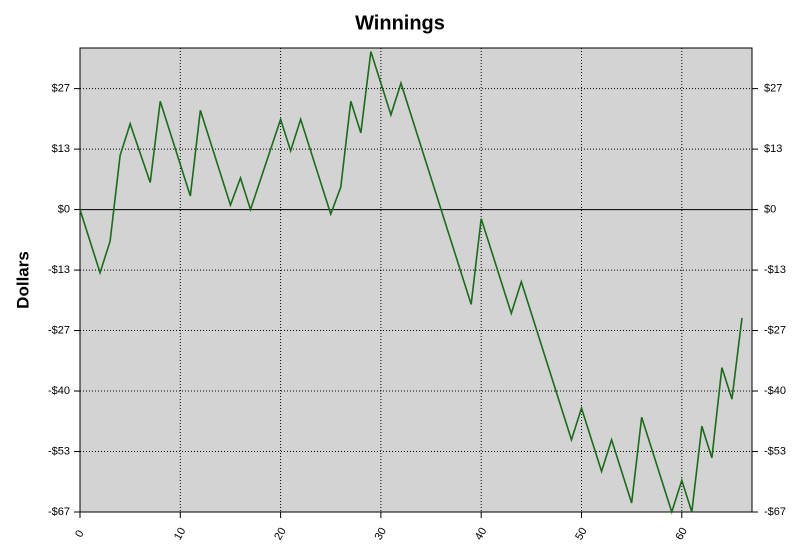 This screenshot has width=800, height=559. I want to click on y-tick-label: -$27, so click(59, 330).